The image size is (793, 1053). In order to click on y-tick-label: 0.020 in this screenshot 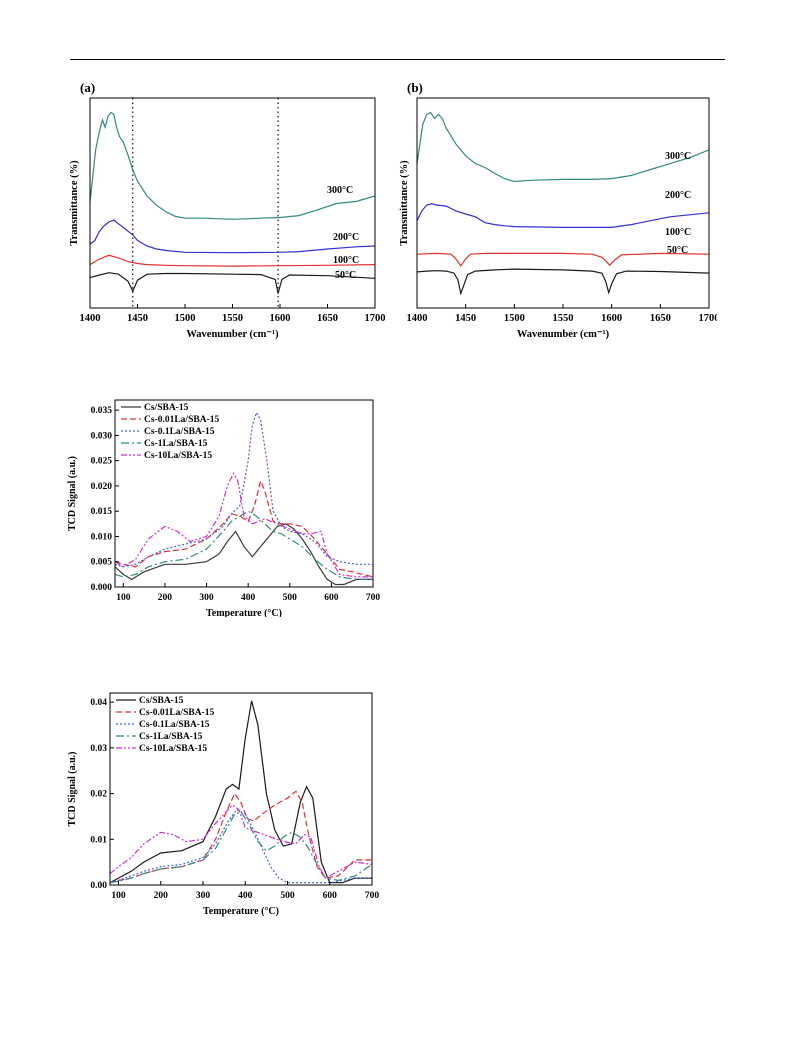, I will do `click(102, 487)`.